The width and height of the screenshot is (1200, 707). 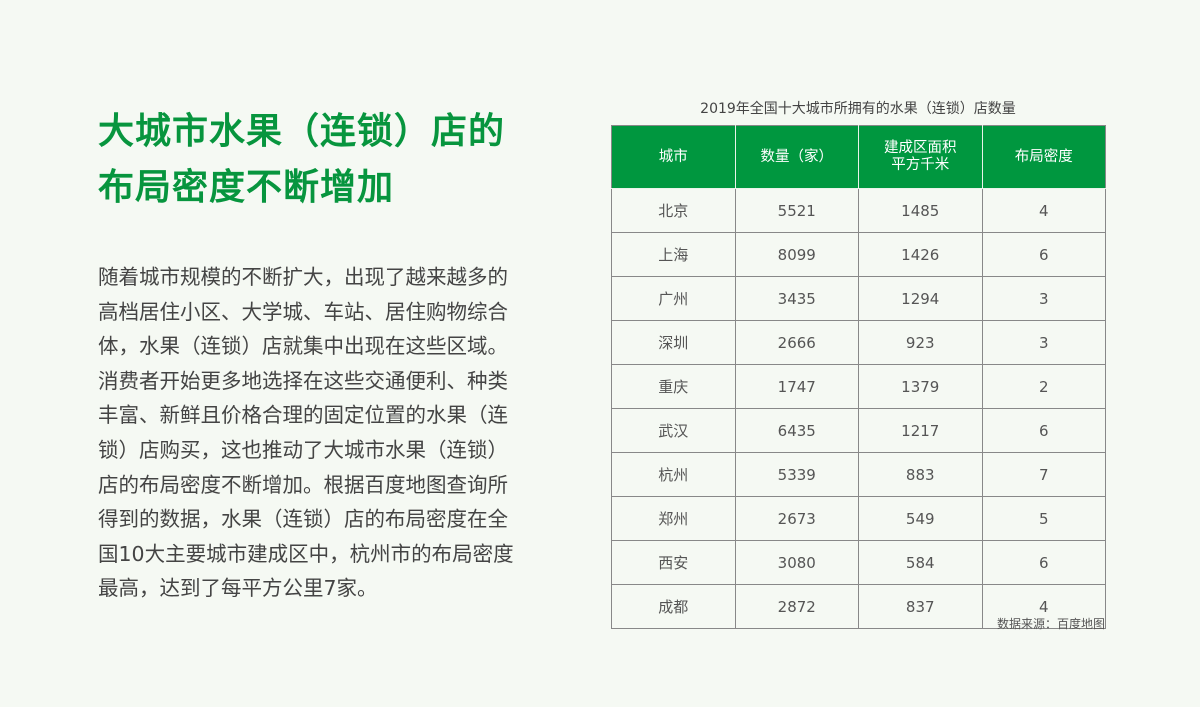 What do you see at coordinates (796, 254) in the screenshot?
I see `table-cell: 8099` at bounding box center [796, 254].